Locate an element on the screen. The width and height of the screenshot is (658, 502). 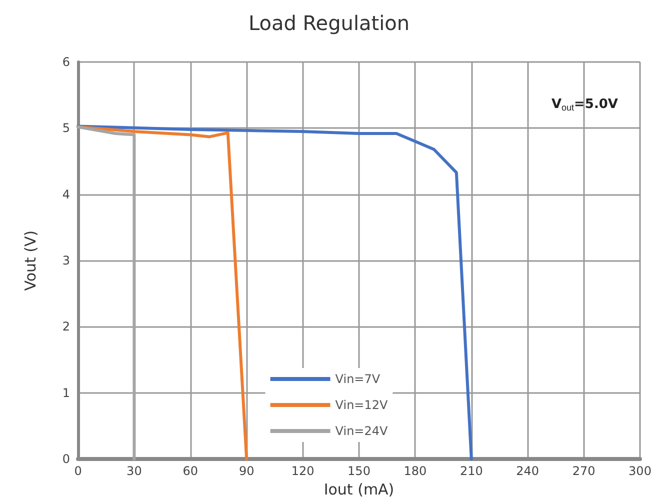
y-axis-title: Vout (V) is located at coordinates (31, 260).